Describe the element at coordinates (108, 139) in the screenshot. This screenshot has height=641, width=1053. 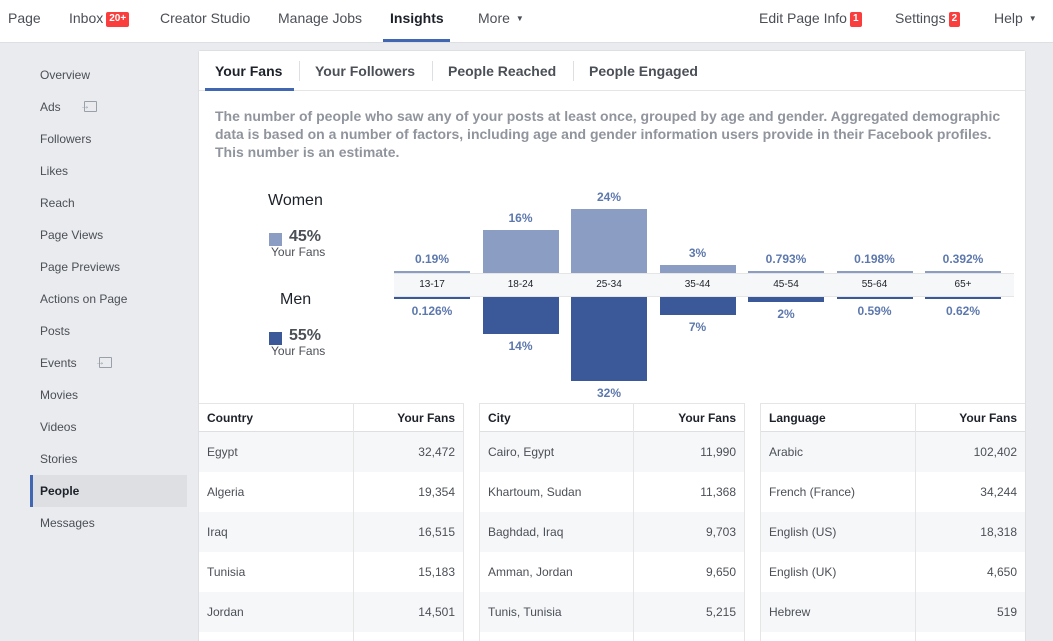
I see `sidebar-item-followers: Followers` at that location.